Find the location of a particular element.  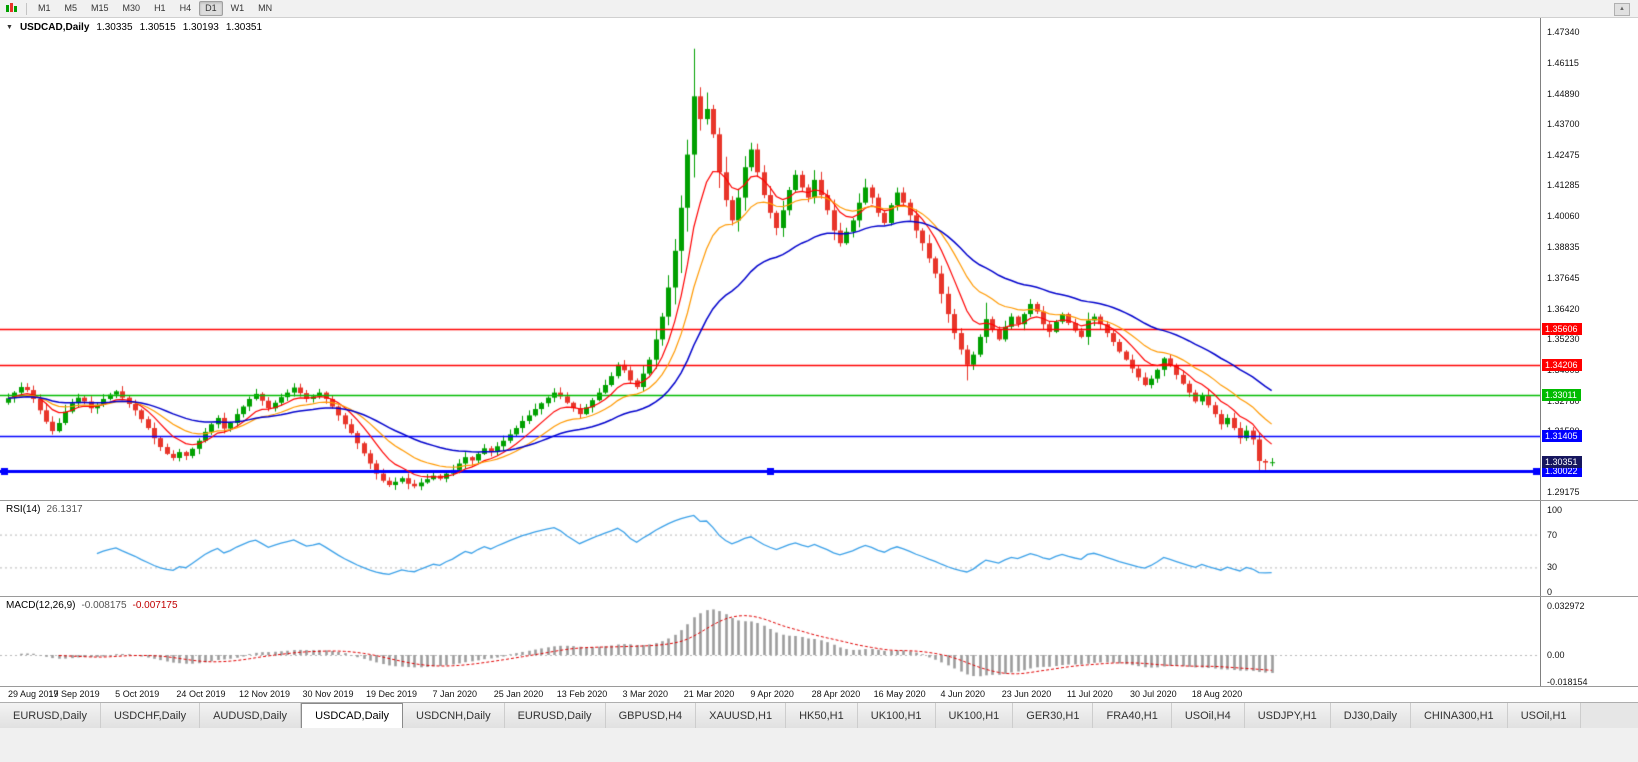

macd-indicator-label: MACD(12,26,9) -0.008175 -0.007175 is located at coordinates (92, 605).